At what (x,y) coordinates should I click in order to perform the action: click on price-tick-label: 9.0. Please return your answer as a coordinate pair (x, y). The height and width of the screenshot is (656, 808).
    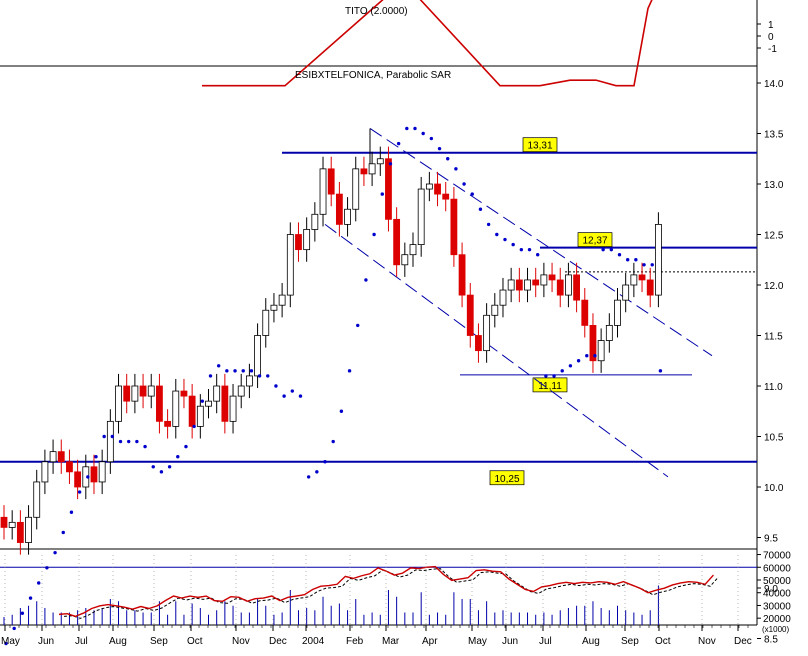
    Looking at the image, I should click on (771, 589).